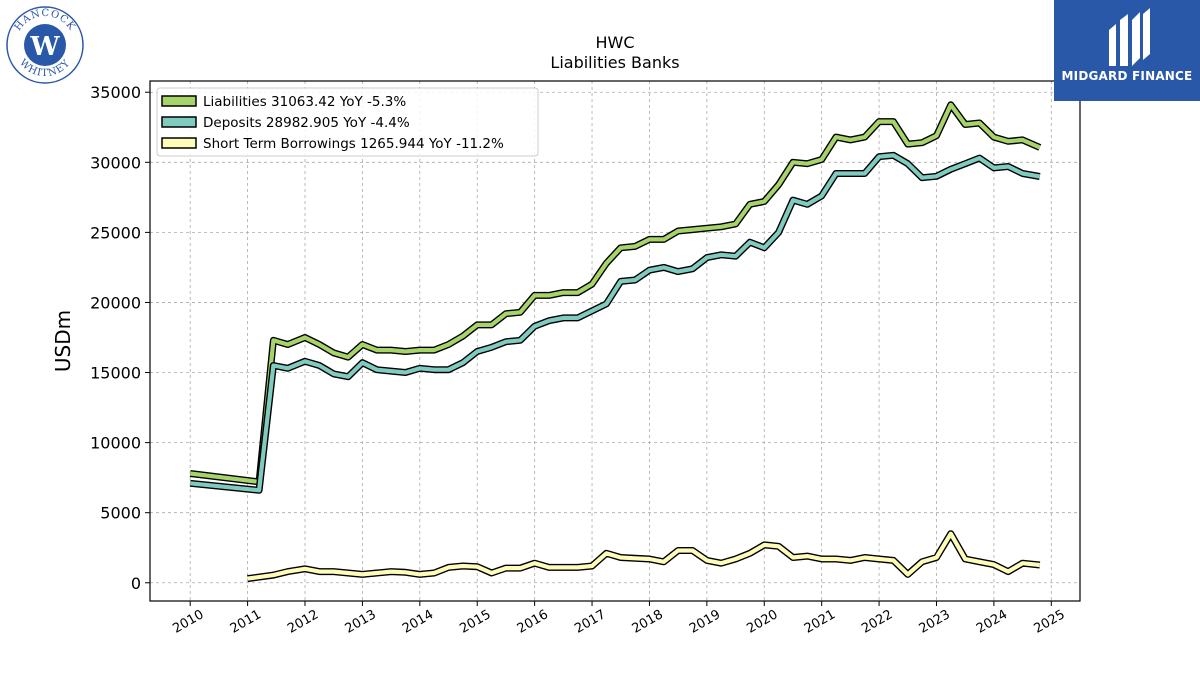 Image resolution: width=1200 pixels, height=675 pixels. Describe the element at coordinates (188, 622) in the screenshot. I see `x-tick-label: 2010` at that location.